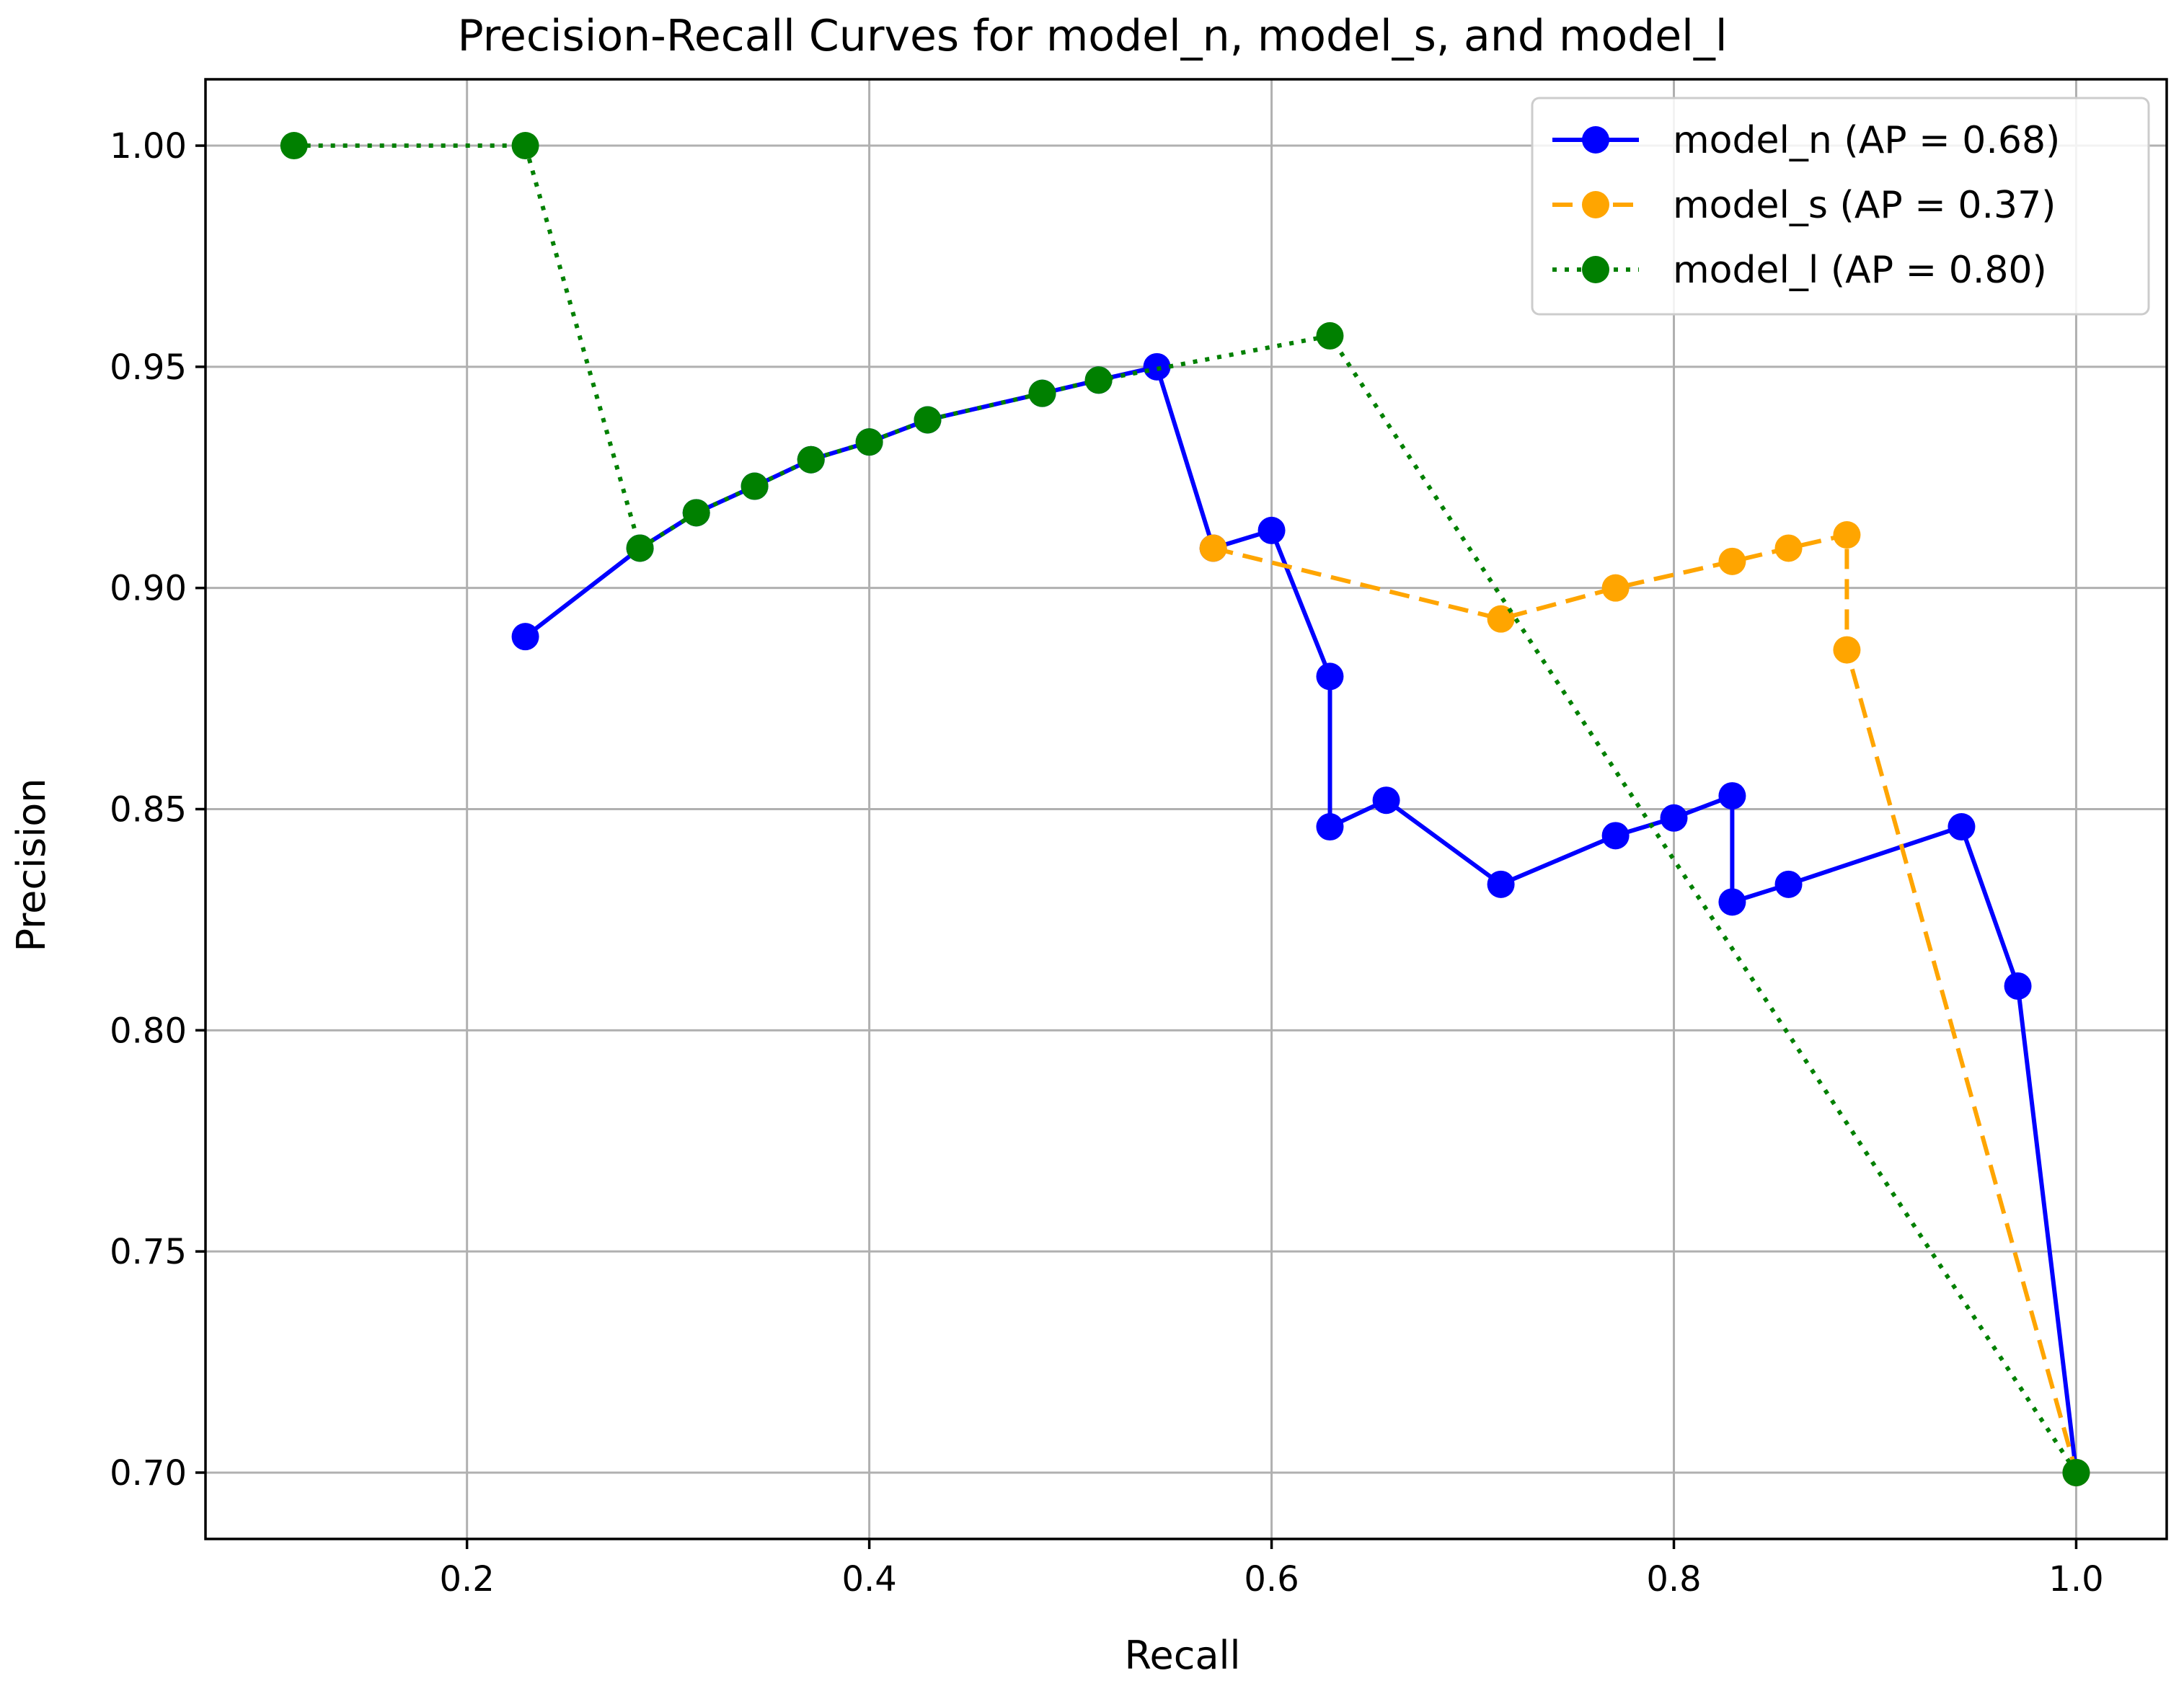  Describe the element at coordinates (148, 367) in the screenshot. I see `y-tick-label: 0.95` at that location.